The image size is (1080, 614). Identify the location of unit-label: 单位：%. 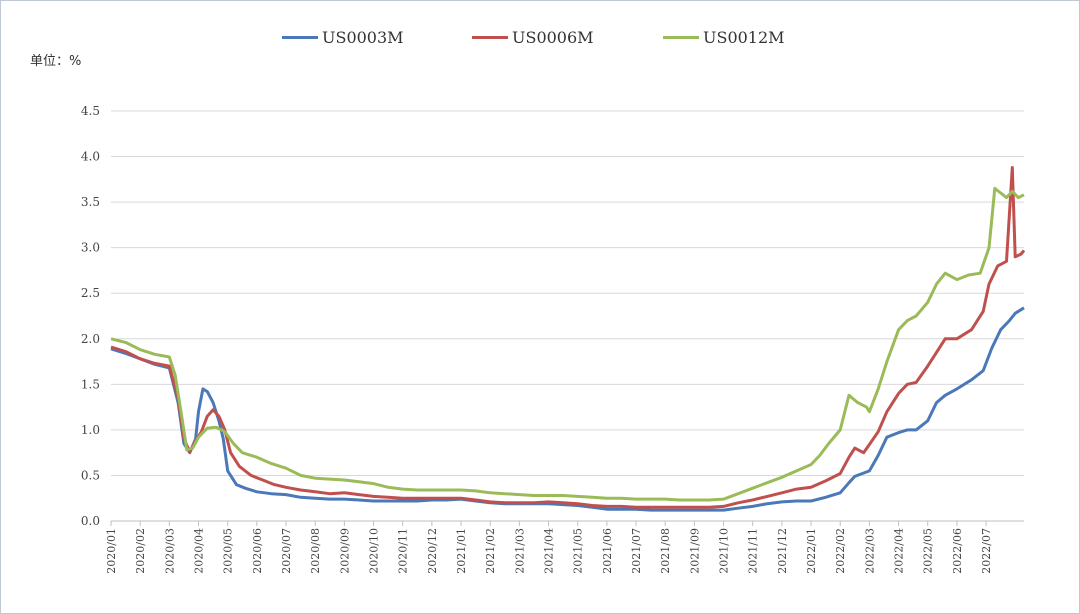
(56, 61).